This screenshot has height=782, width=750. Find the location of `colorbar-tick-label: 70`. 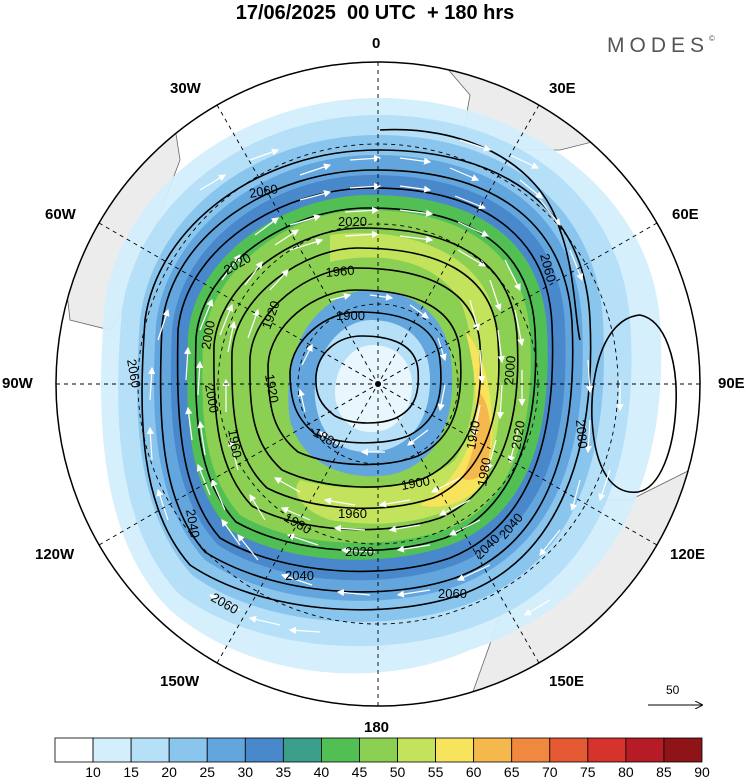

colorbar-tick-label: 70 is located at coordinates (549, 772).